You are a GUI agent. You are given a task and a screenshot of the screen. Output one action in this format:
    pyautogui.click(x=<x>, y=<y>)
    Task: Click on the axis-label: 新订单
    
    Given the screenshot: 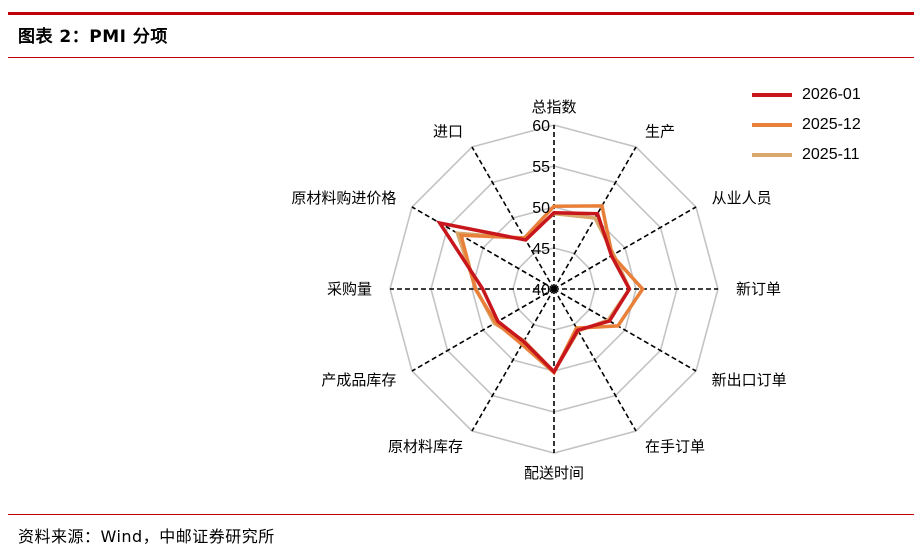 What is the action you would take?
    pyautogui.click(x=758, y=289)
    